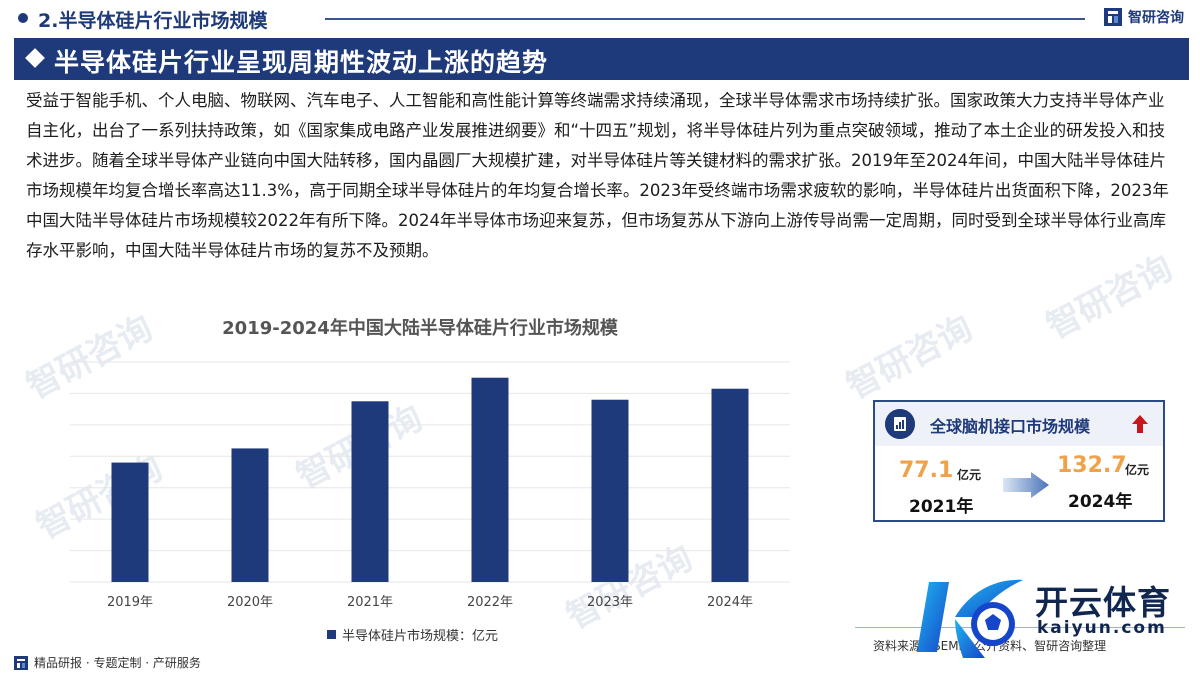  What do you see at coordinates (23, 18) in the screenshot?
I see `bullet-icon` at bounding box center [23, 18].